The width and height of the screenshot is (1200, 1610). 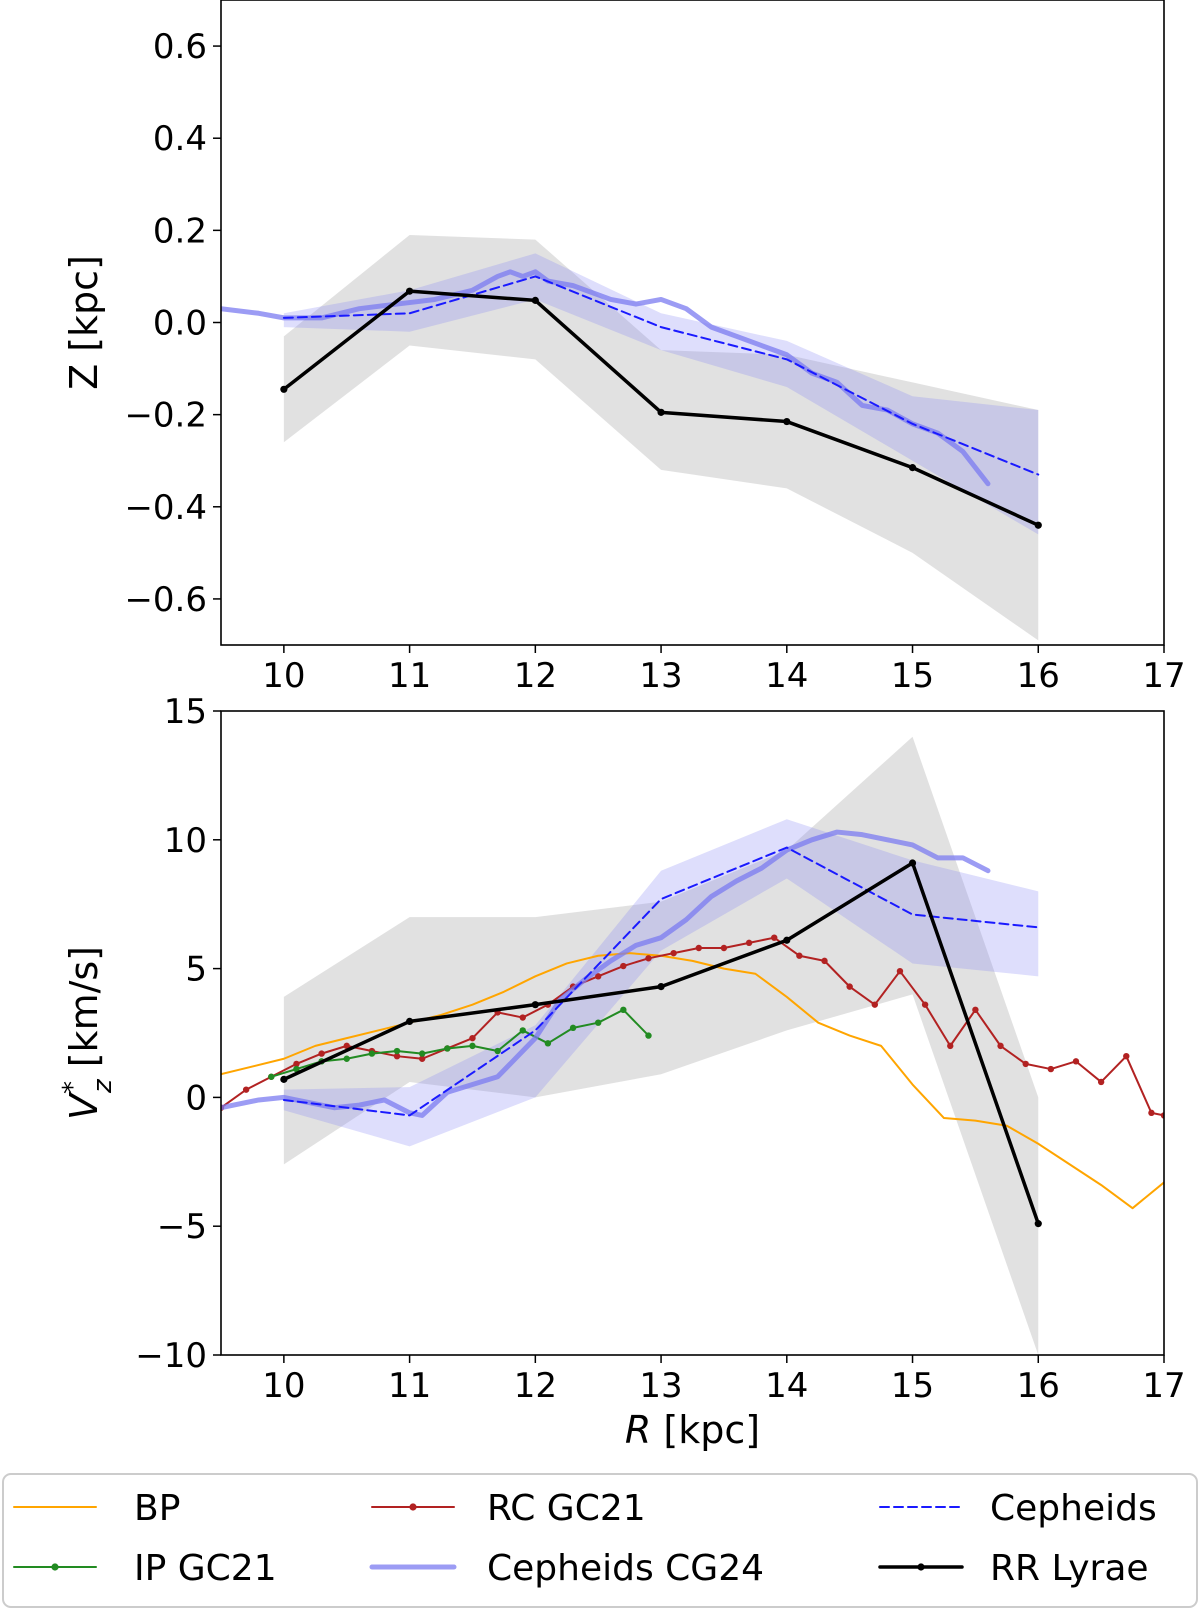 I want to click on y-tick-label: −0.6, so click(x=165, y=600).